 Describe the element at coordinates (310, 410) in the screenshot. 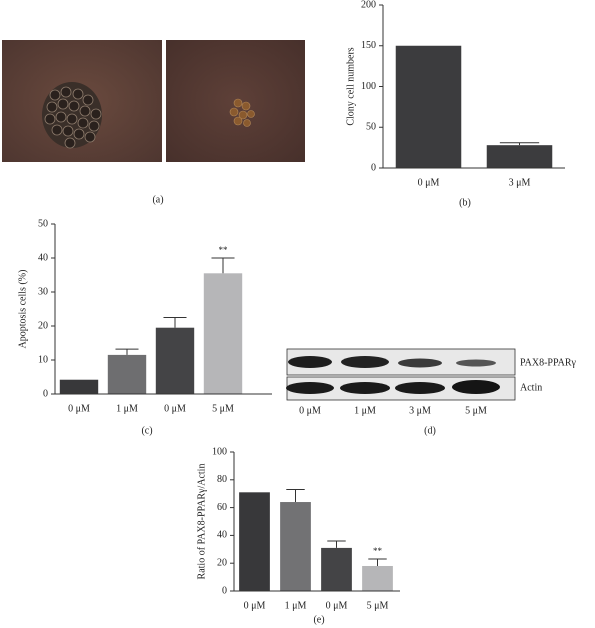

I see `blot-lane-label: 0 μM` at that location.